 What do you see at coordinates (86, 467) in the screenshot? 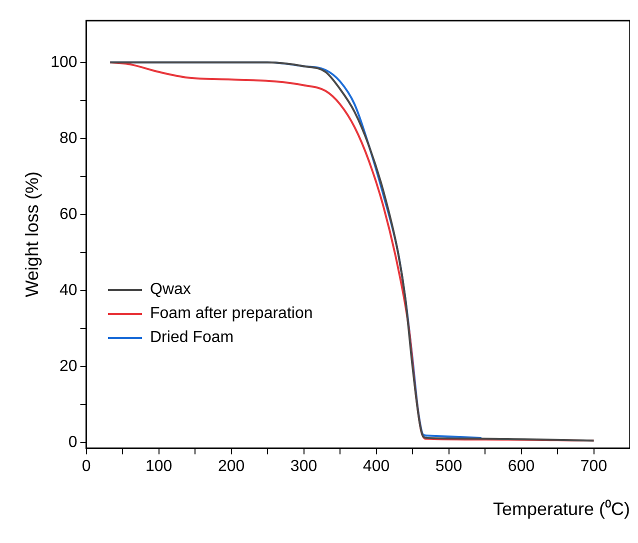
I see `x-tick-label: 0` at bounding box center [86, 467].